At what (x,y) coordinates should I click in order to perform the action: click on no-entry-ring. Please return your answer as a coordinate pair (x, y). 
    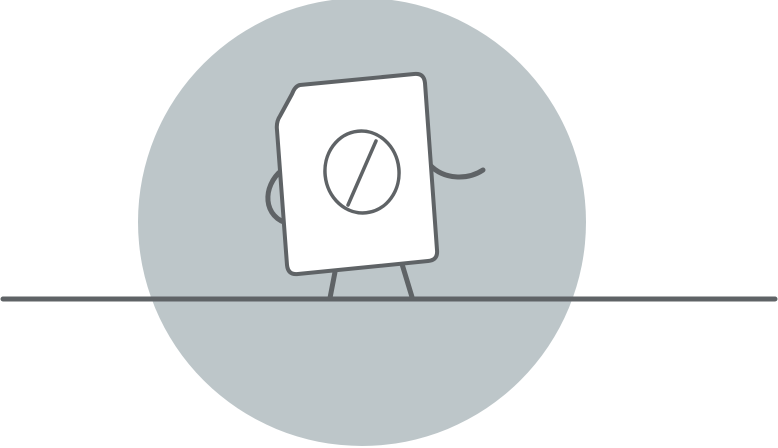
    Looking at the image, I should click on (362, 172).